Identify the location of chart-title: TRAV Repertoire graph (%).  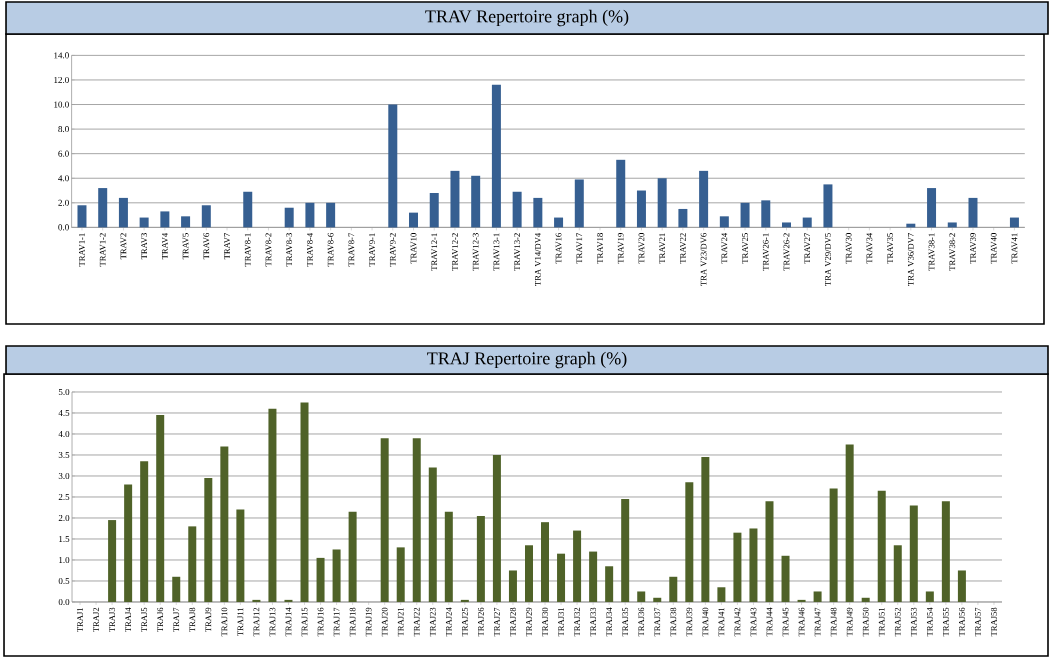
(527, 18).